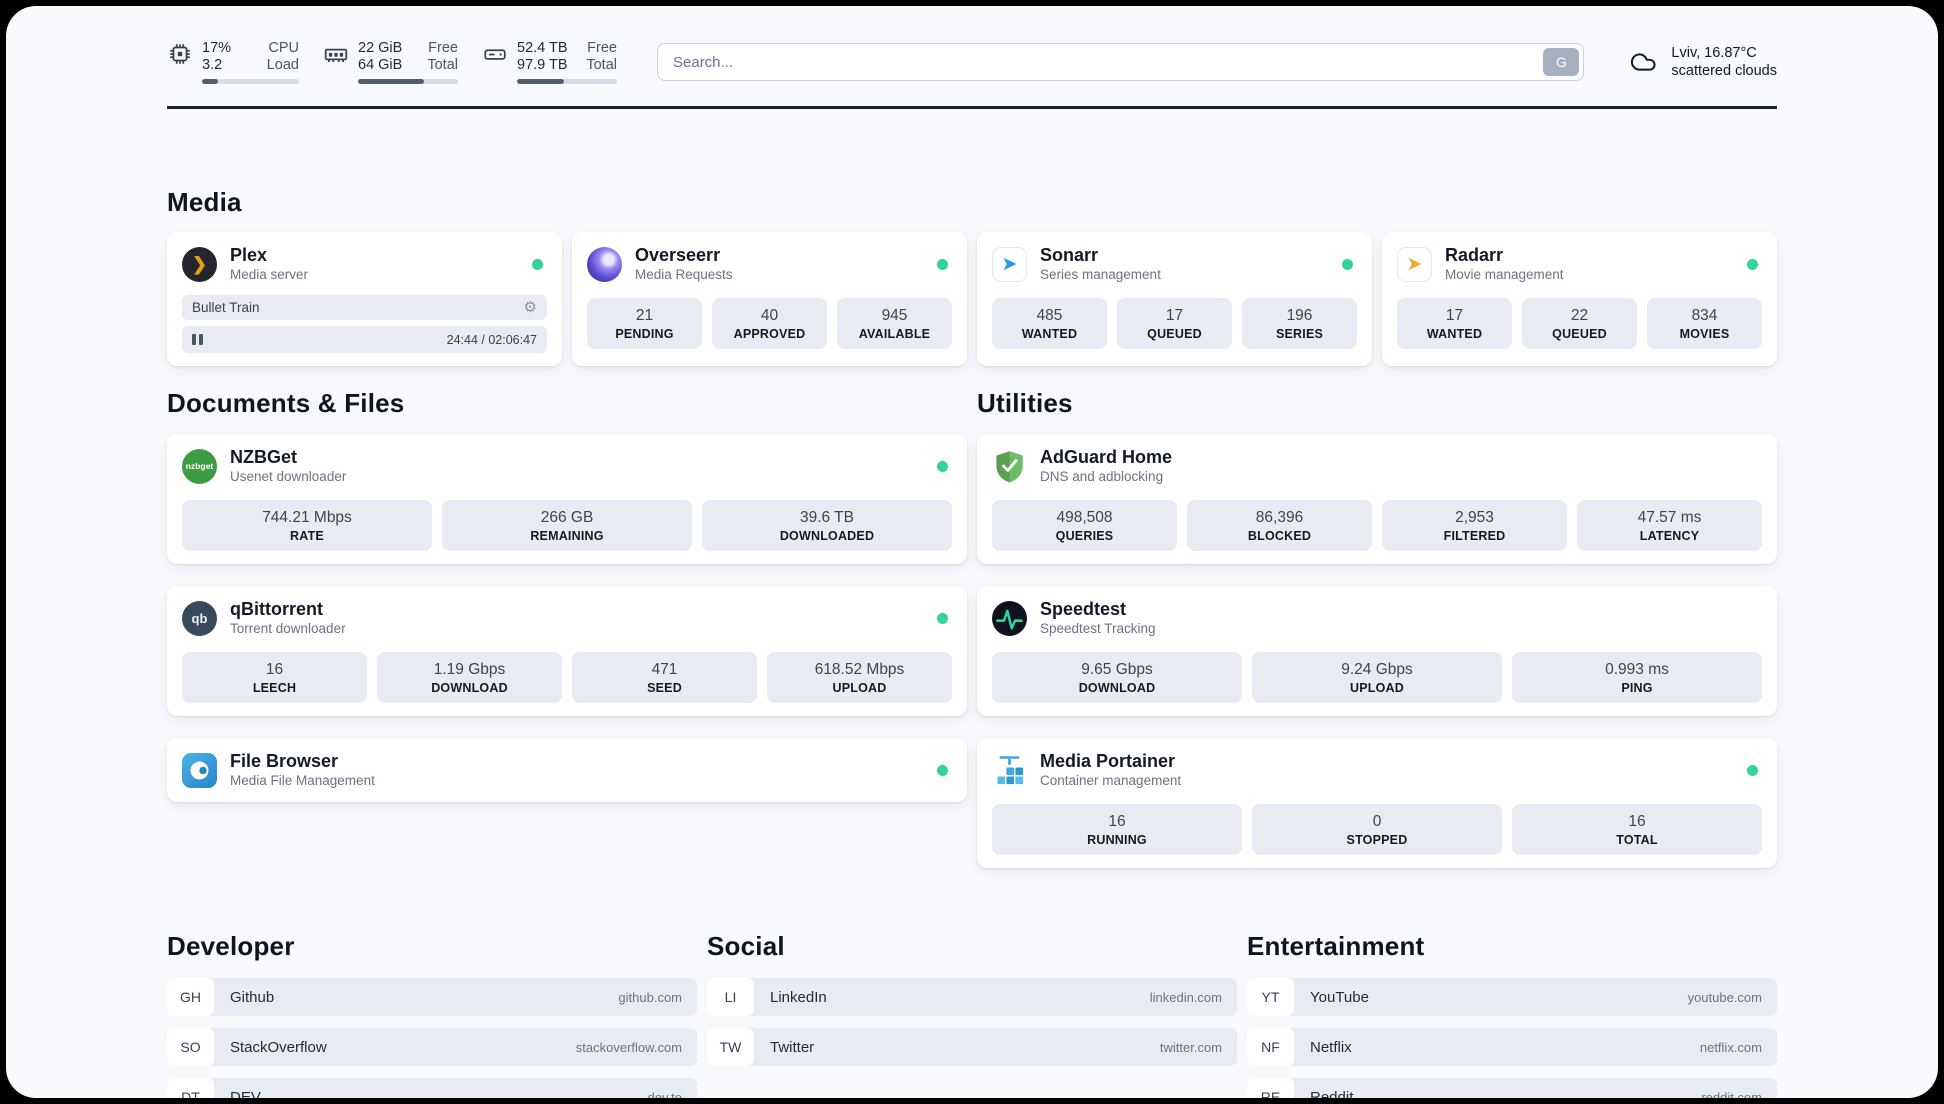  I want to click on bookmark-dev: DT DEV dev.to, so click(432, 1088).